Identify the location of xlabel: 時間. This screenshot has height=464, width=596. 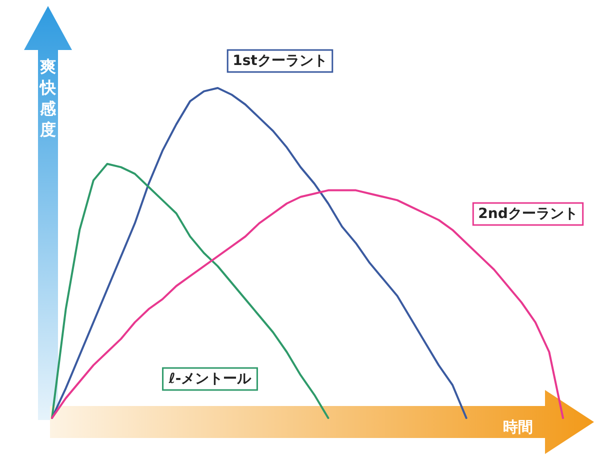
(518, 427).